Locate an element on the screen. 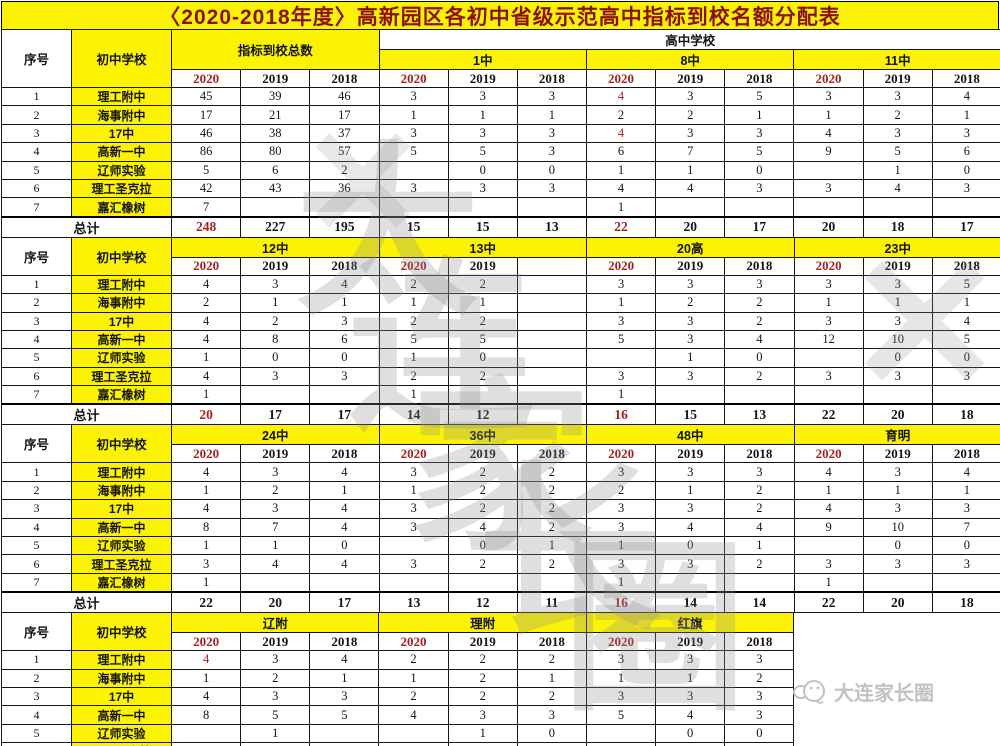  school-cell: 辽师实验 is located at coordinates (121, 733).